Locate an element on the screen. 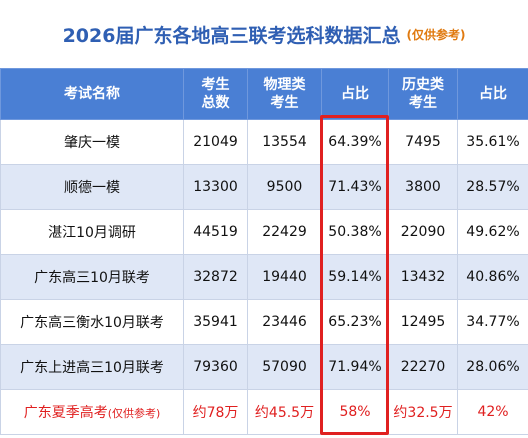 The image size is (528, 438). cell: 广东高三衡水10月联考 is located at coordinates (92, 322).